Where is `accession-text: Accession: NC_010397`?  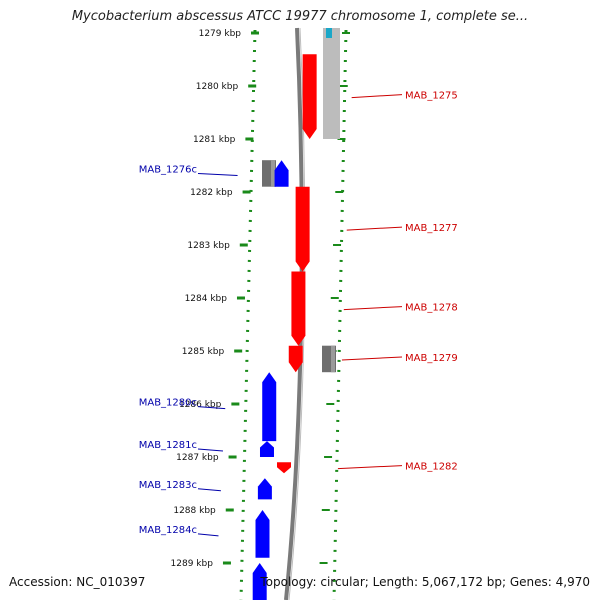
accession-text: Accession: NC_010397 is located at coordinates (77, 582).